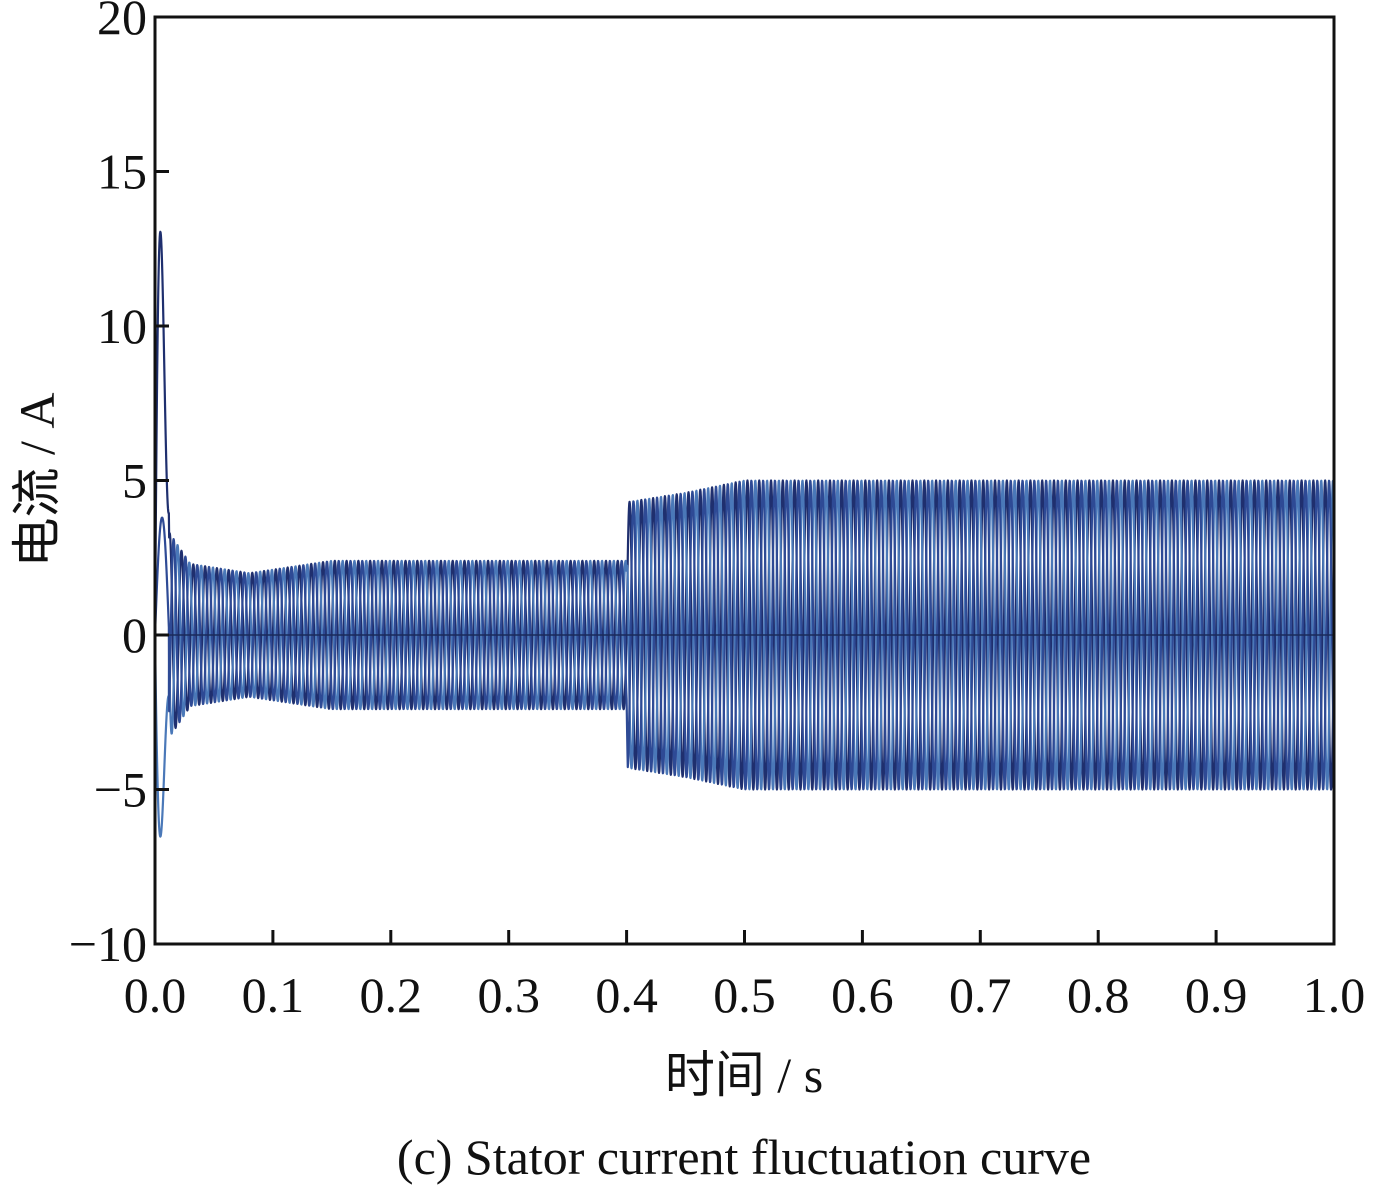 The height and width of the screenshot is (1189, 1377). What do you see at coordinates (744, 1075) in the screenshot?
I see `x-axis-label: 时间 / s` at bounding box center [744, 1075].